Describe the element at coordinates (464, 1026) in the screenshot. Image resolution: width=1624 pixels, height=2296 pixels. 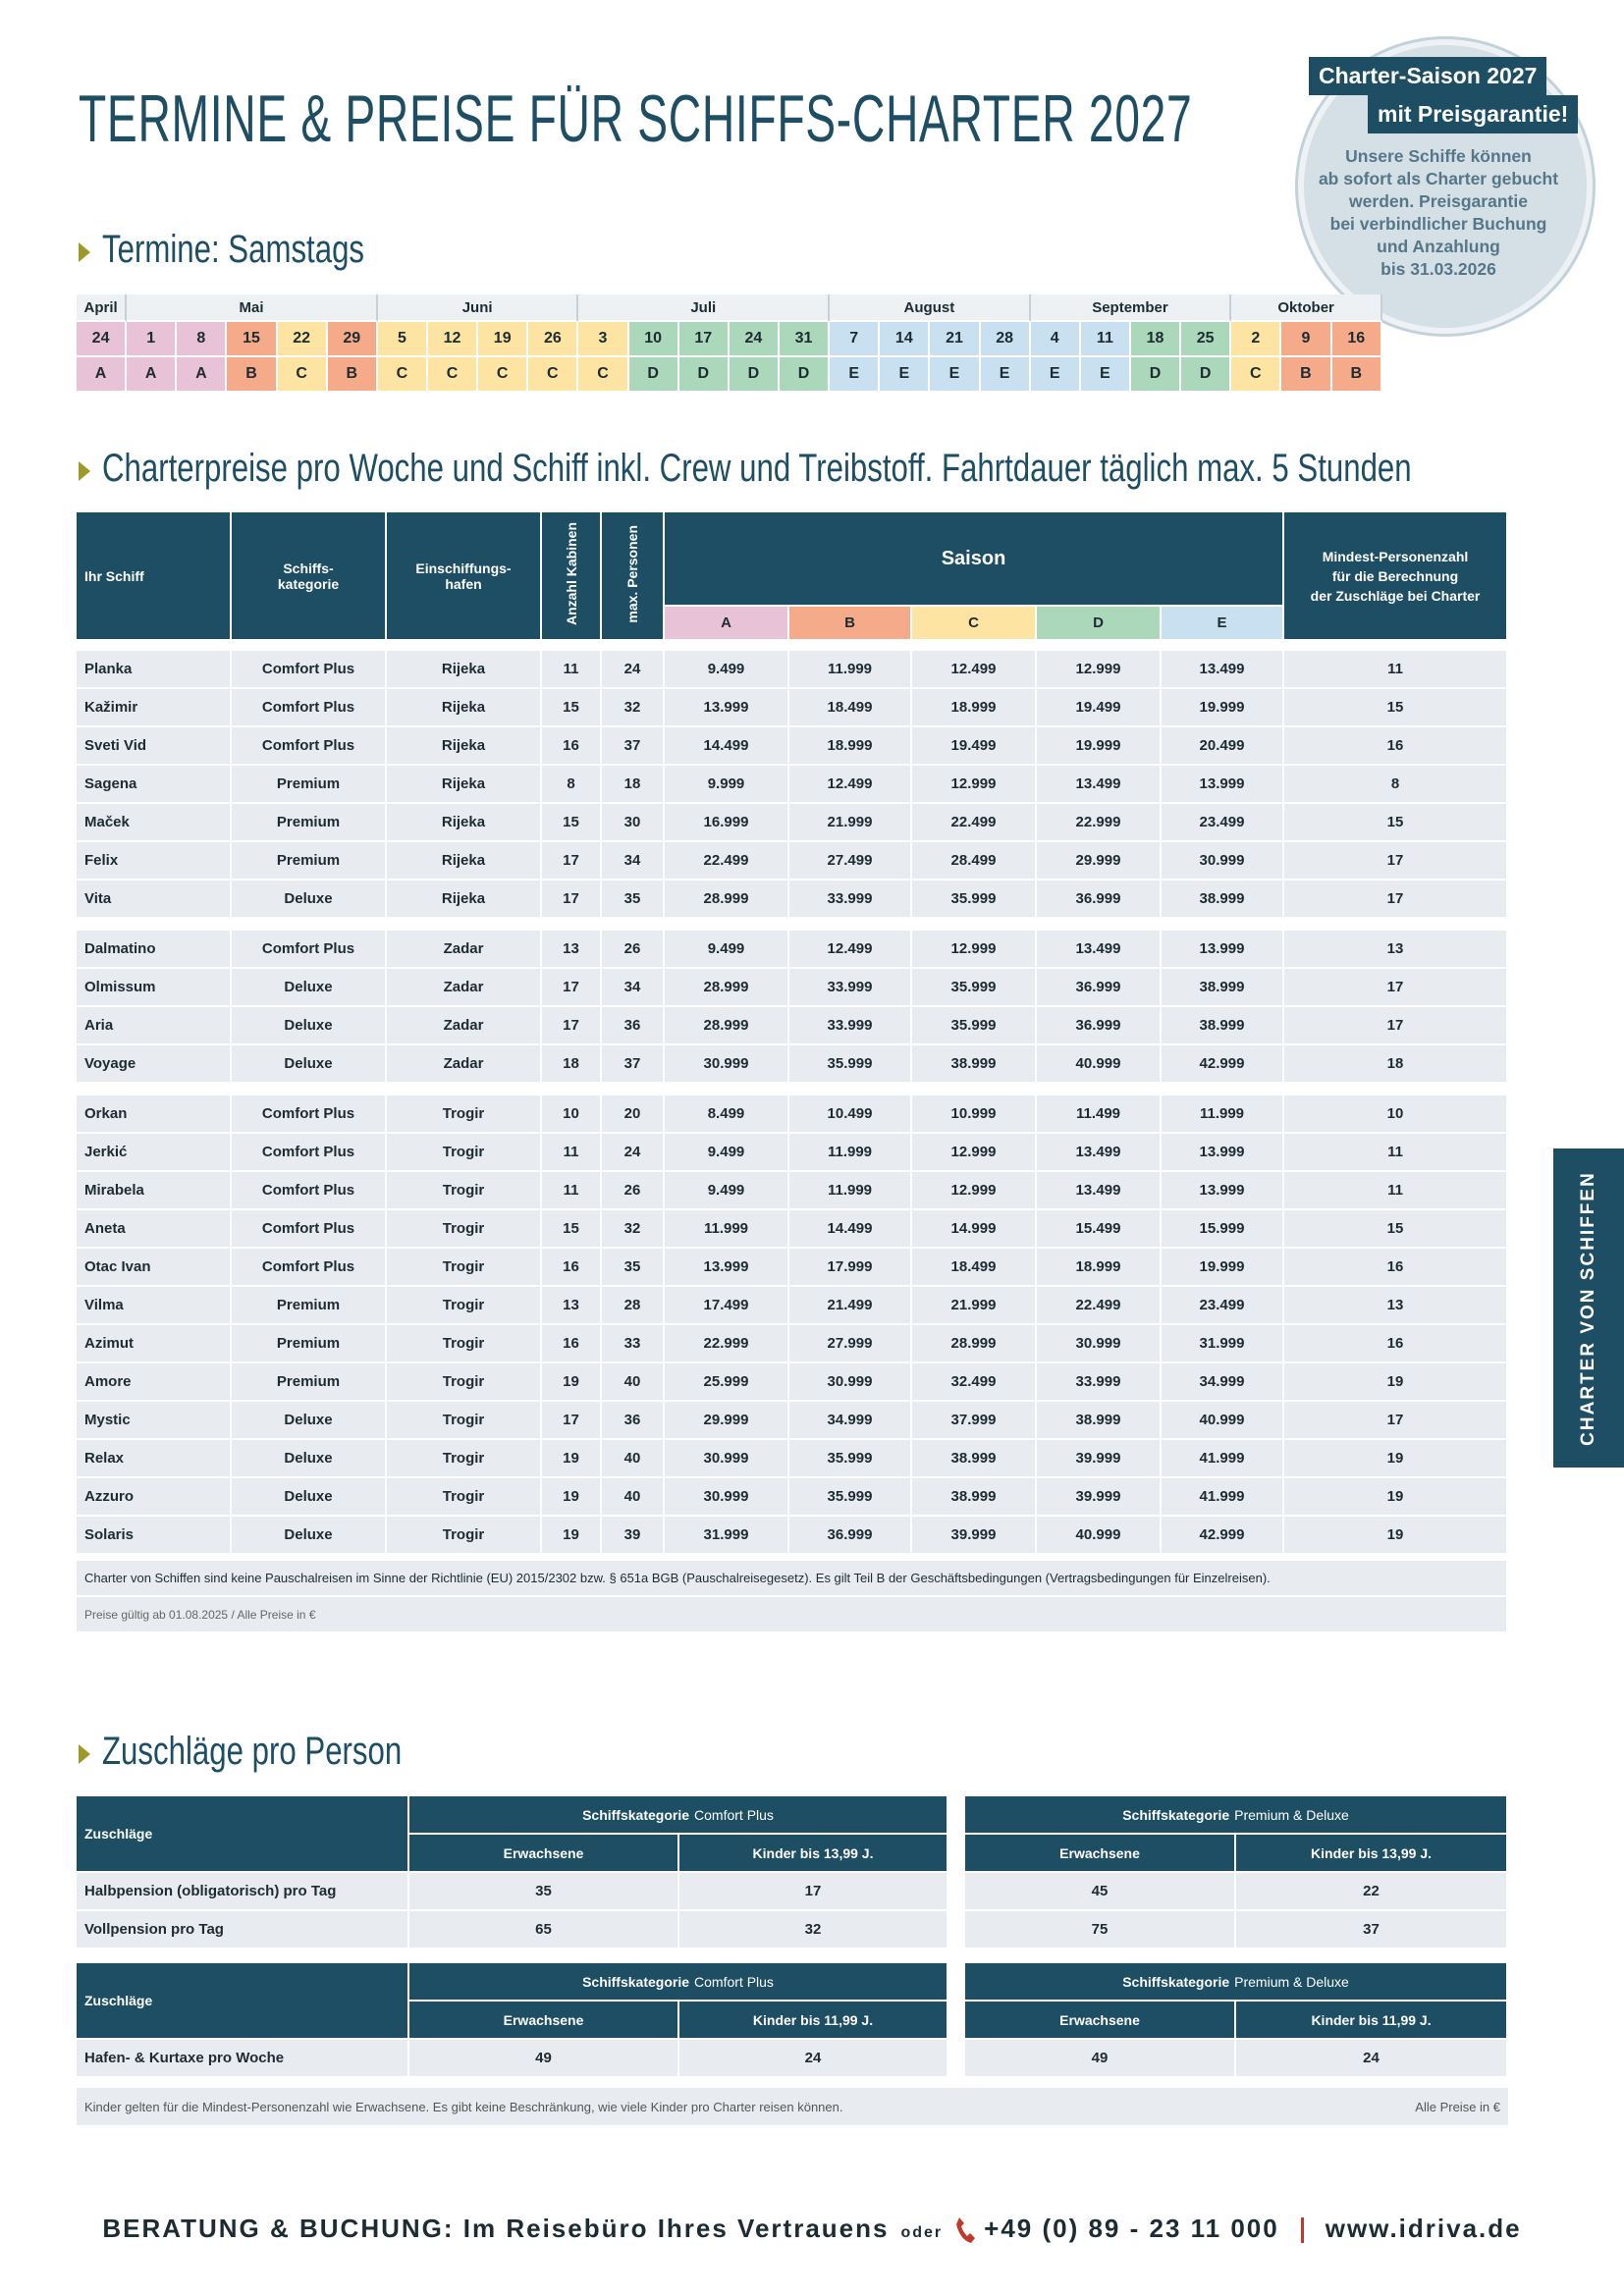
I see `ship-info: Zadar` at that location.